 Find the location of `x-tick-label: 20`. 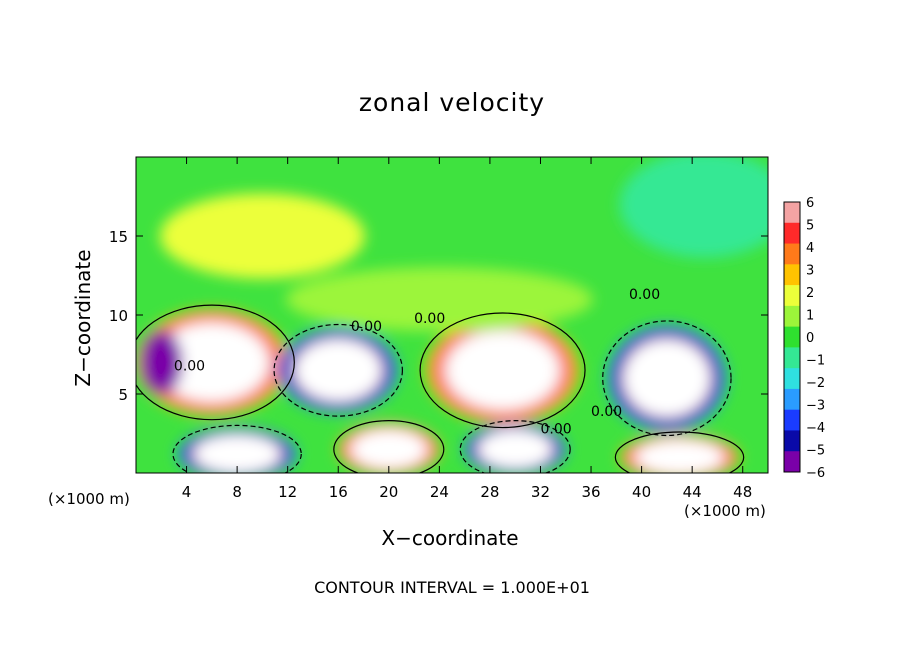

x-tick-label: 20 is located at coordinates (388, 492).